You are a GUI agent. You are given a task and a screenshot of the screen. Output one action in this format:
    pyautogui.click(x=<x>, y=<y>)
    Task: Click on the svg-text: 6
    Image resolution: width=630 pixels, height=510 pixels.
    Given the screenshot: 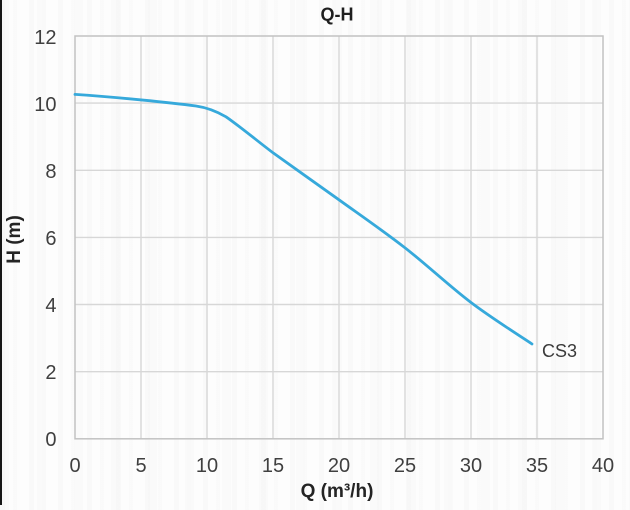 What is the action you would take?
    pyautogui.click(x=50, y=239)
    